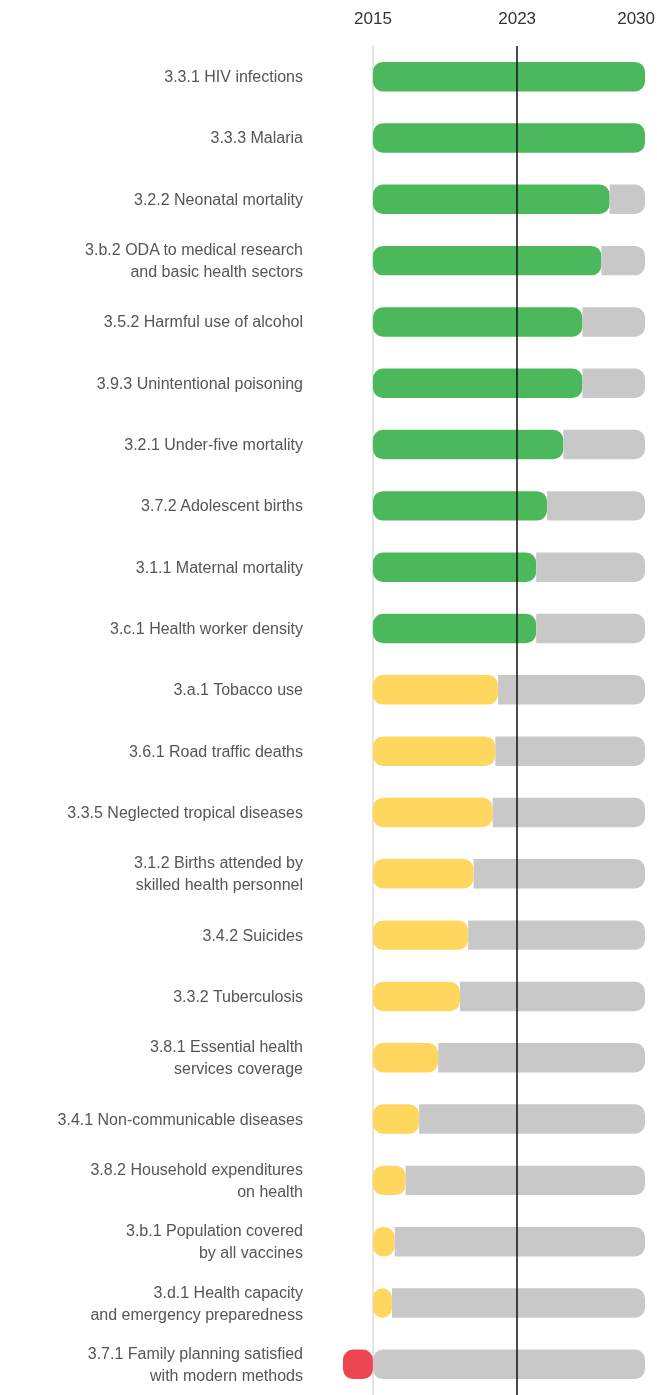 This screenshot has width=657, height=1395. I want to click on y-tick-label: 3.3.1 HIV infections, so click(233, 77).